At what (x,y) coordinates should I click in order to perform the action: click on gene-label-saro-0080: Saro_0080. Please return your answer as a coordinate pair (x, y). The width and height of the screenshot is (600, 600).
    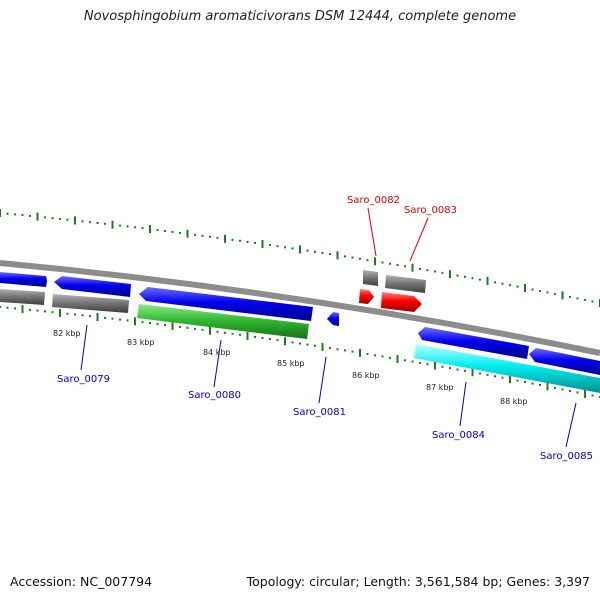
    Looking at the image, I should click on (214, 395).